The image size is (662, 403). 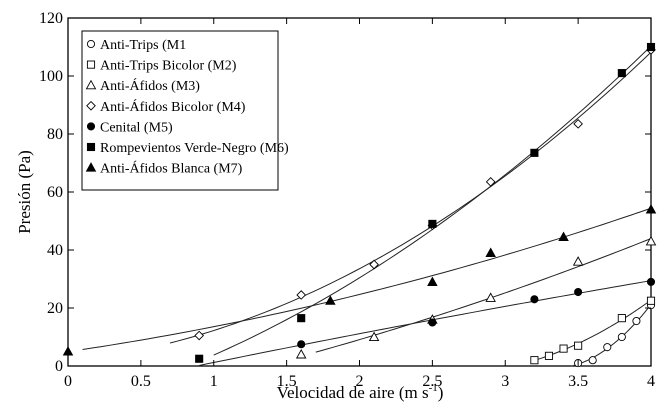 What do you see at coordinates (55, 192) in the screenshot?
I see `y-tick-label: 60` at bounding box center [55, 192].